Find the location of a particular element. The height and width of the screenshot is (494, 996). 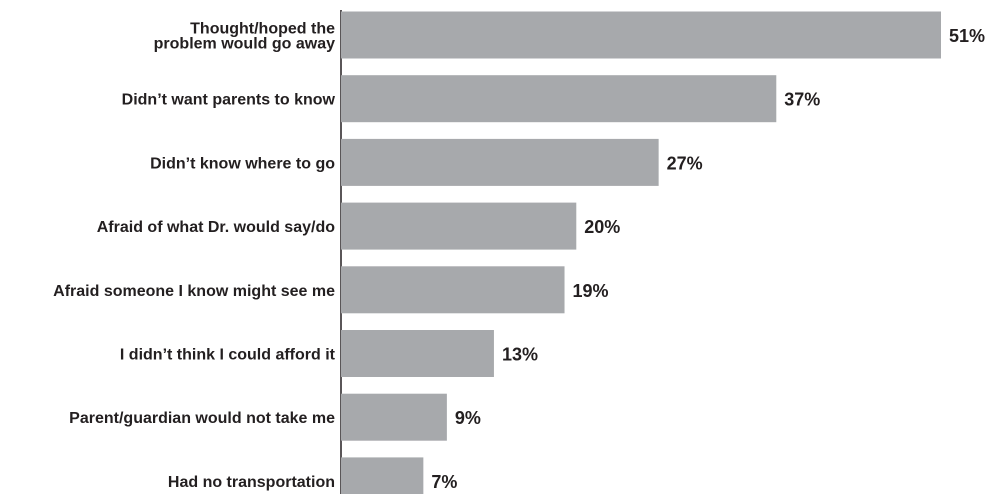

category-label-2: Didn’t know where to go is located at coordinates (242, 163).